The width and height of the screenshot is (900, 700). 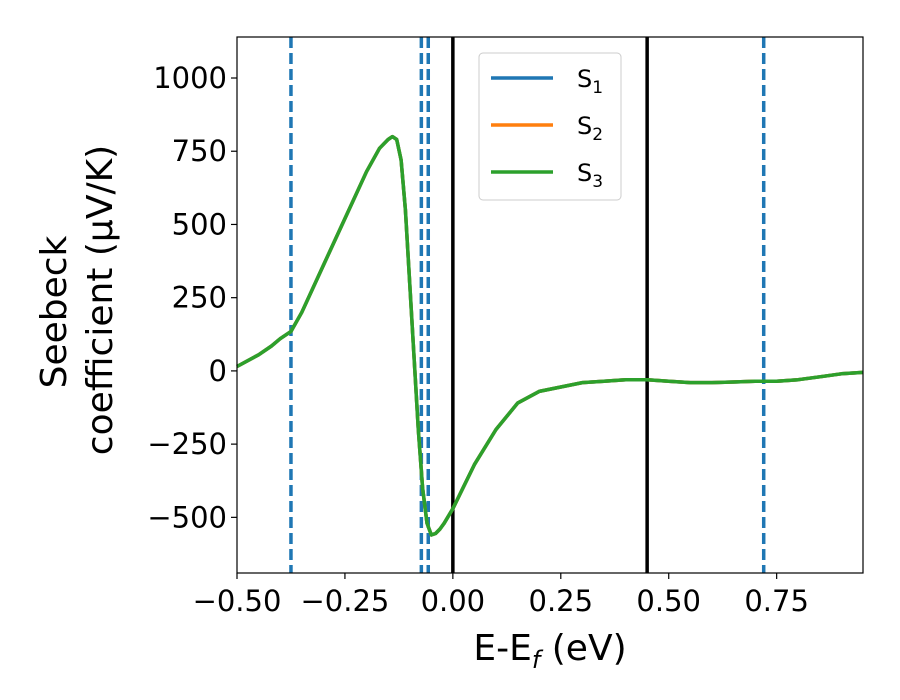 I want to click on y-axis-ticks: −500 −250 0 250 500 750 1000, so click(x=192, y=297).